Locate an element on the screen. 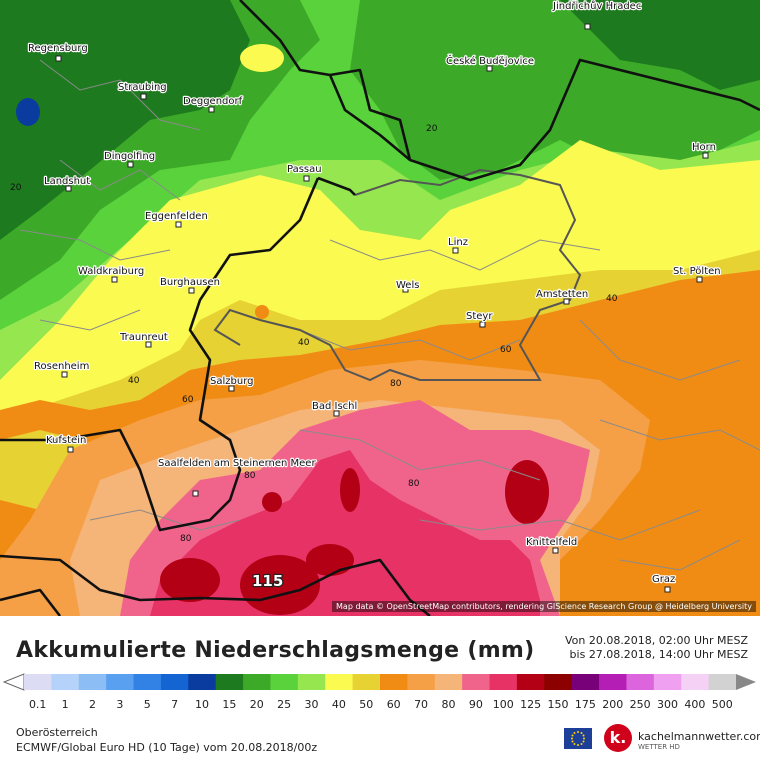  color-scale-bar is located at coordinates (379, 682).